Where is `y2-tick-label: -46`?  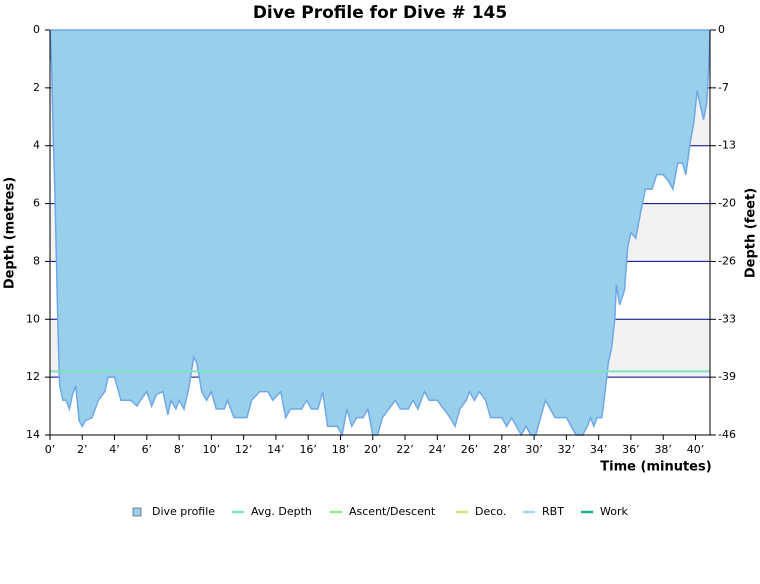
y2-tick-label: -46 is located at coordinates (727, 434).